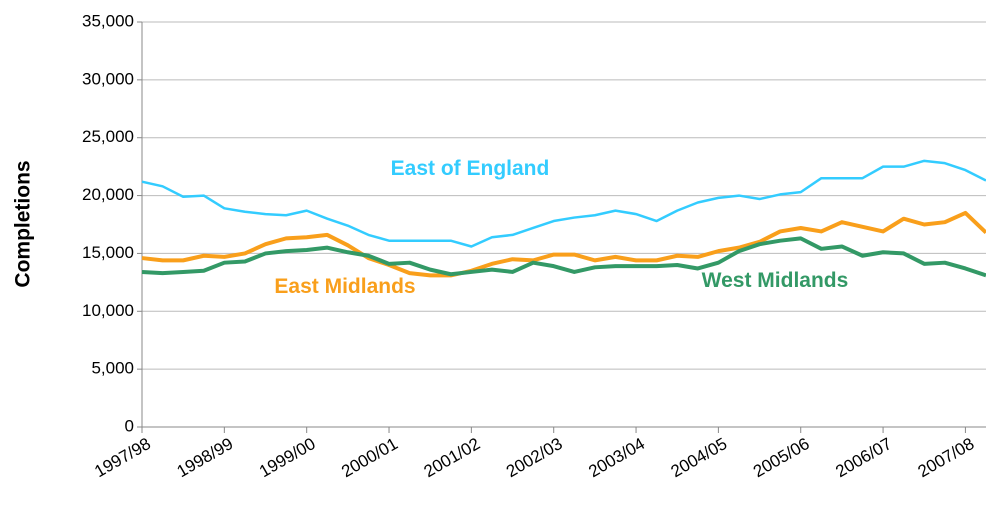  Describe the element at coordinates (452, 457) in the screenshot. I see `x-tick-label: 2001/02` at that location.